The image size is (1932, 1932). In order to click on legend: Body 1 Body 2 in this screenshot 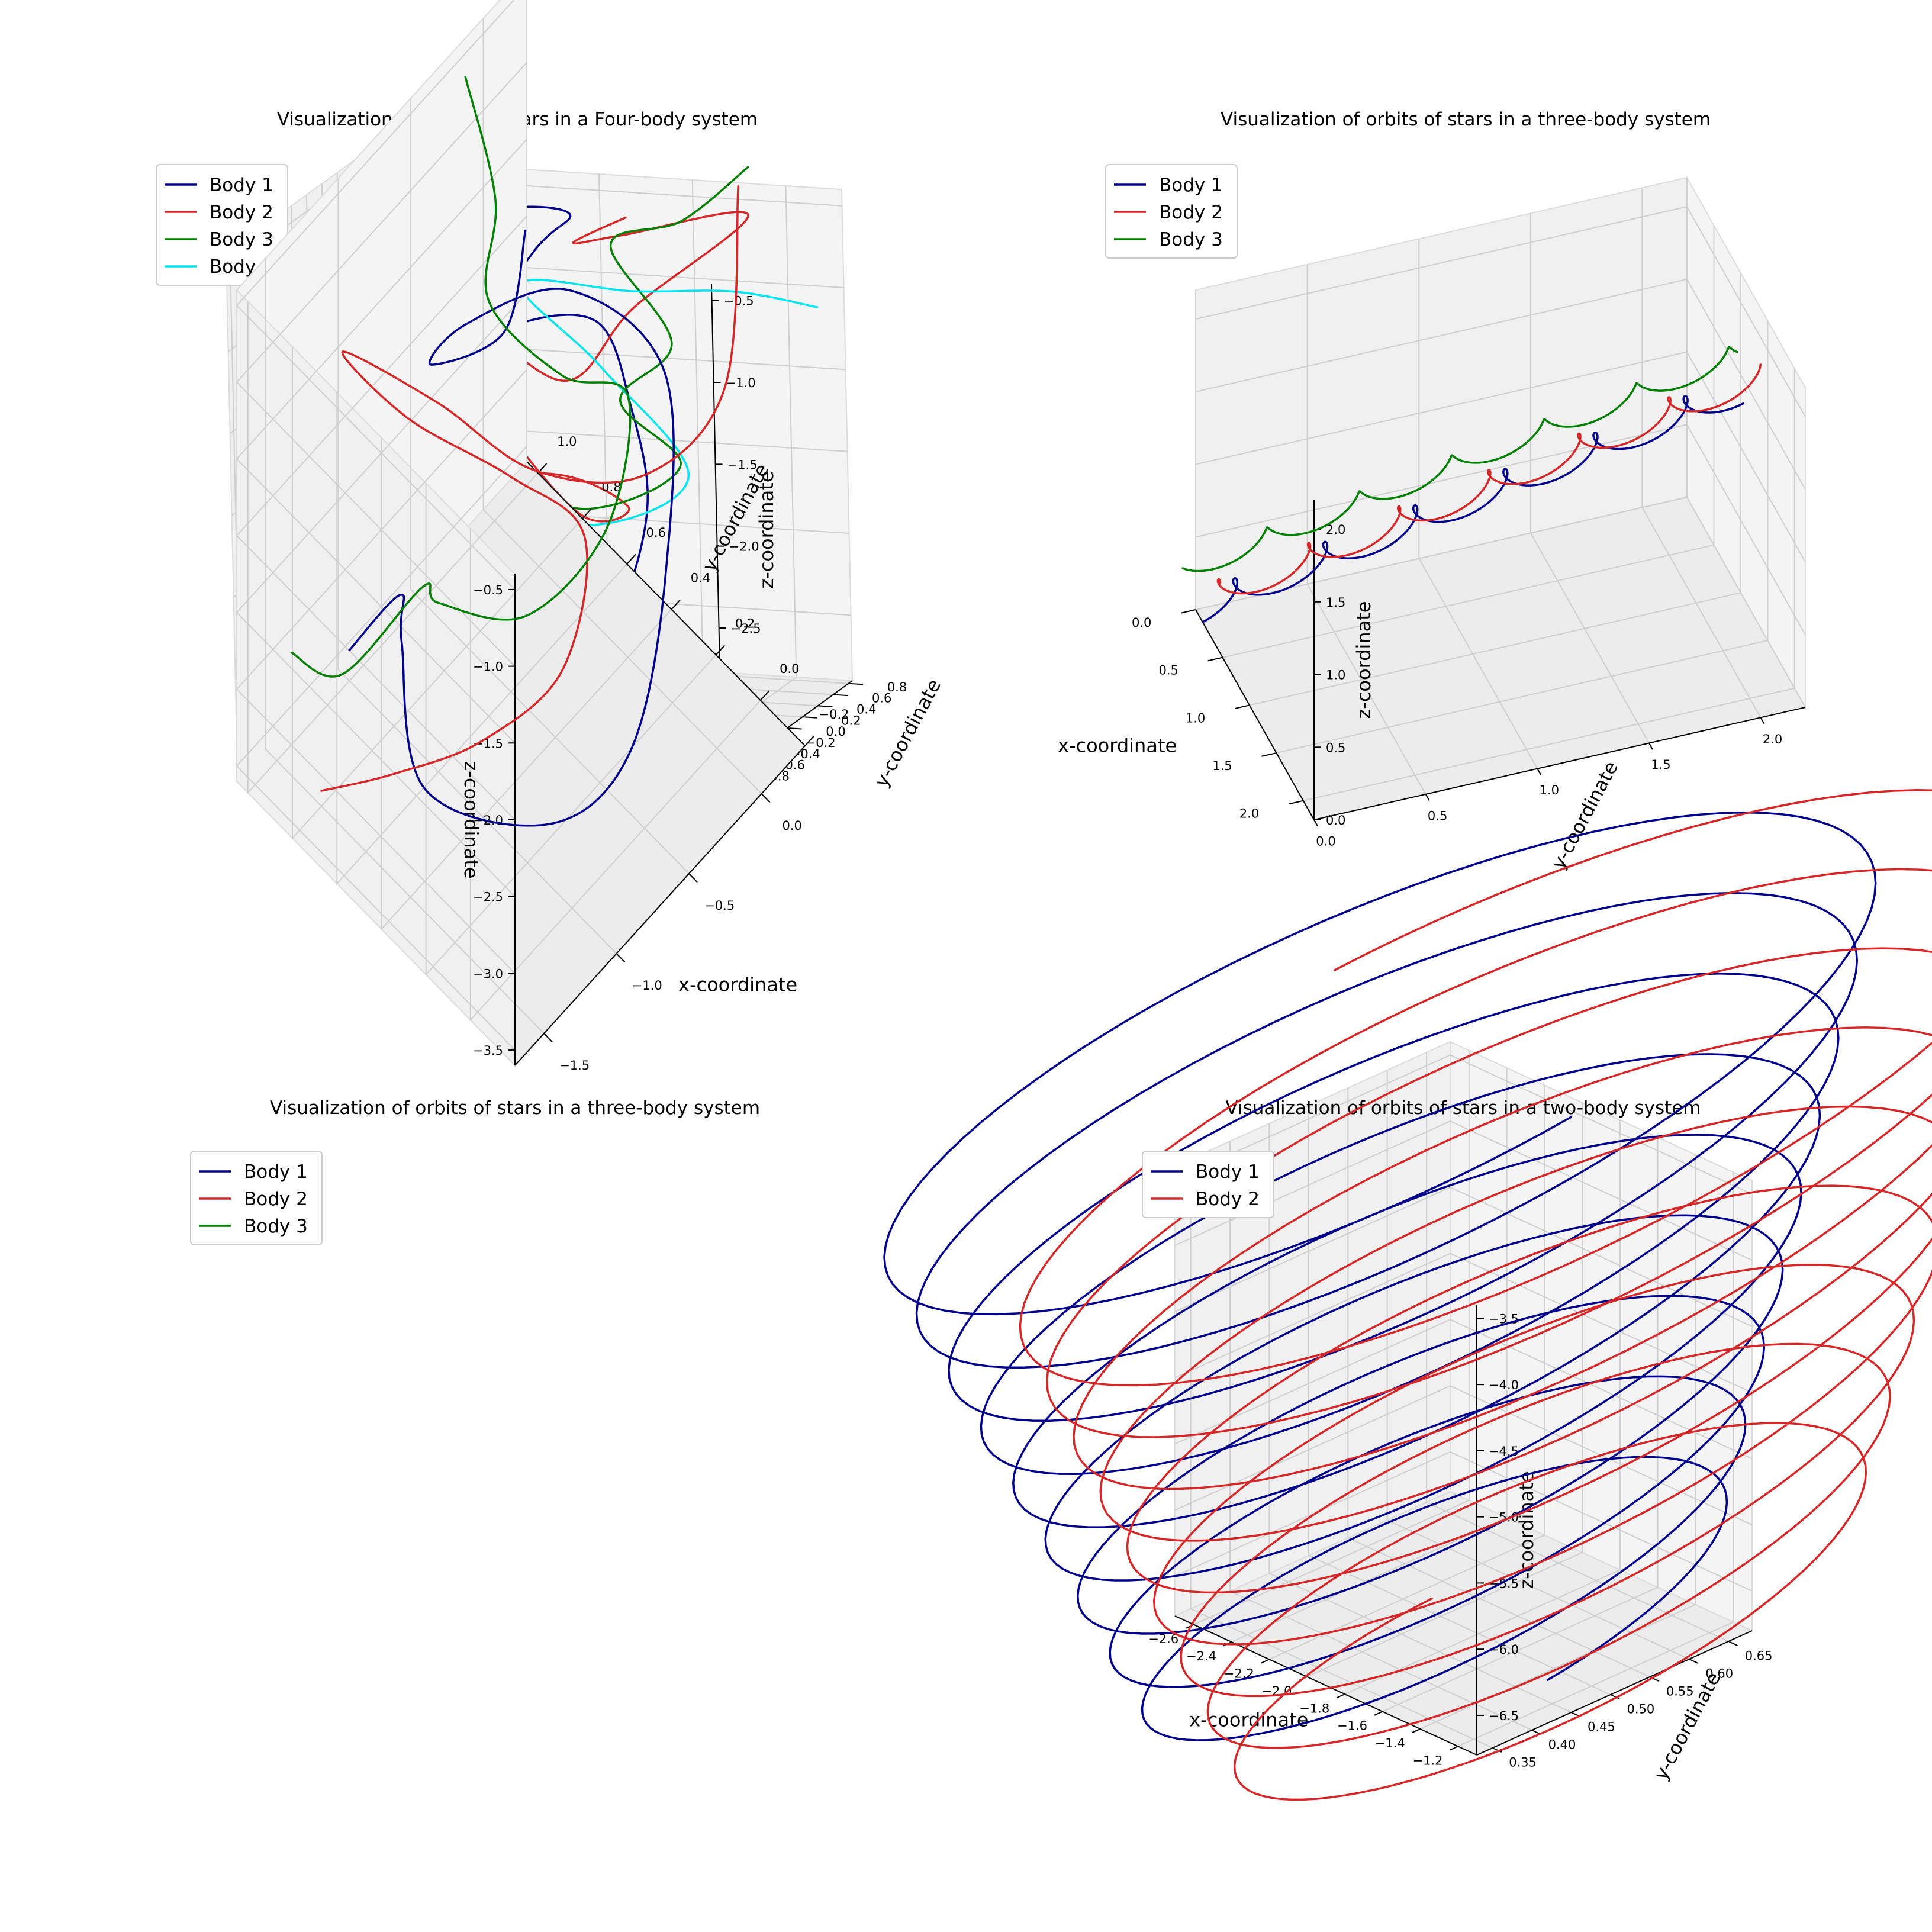, I will do `click(1208, 1185)`.